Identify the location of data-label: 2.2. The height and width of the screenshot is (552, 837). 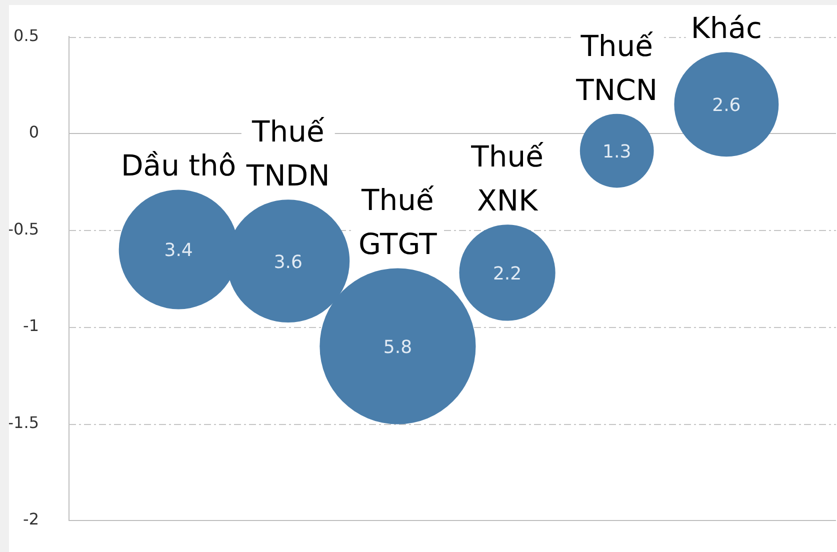
(507, 273).